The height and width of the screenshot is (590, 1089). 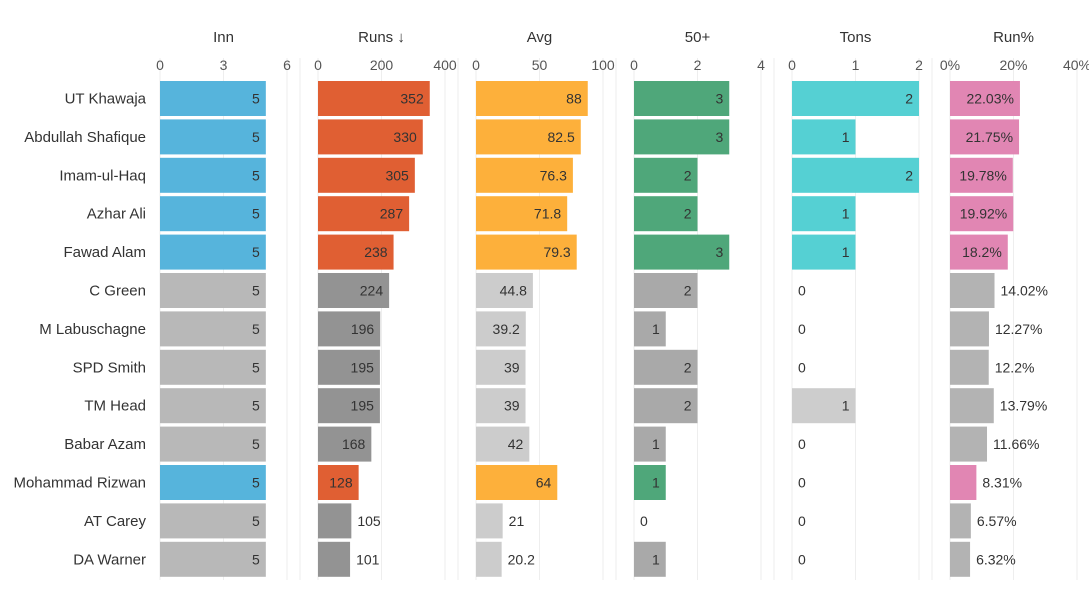 What do you see at coordinates (919, 65) in the screenshot?
I see `tick-label: 2` at bounding box center [919, 65].